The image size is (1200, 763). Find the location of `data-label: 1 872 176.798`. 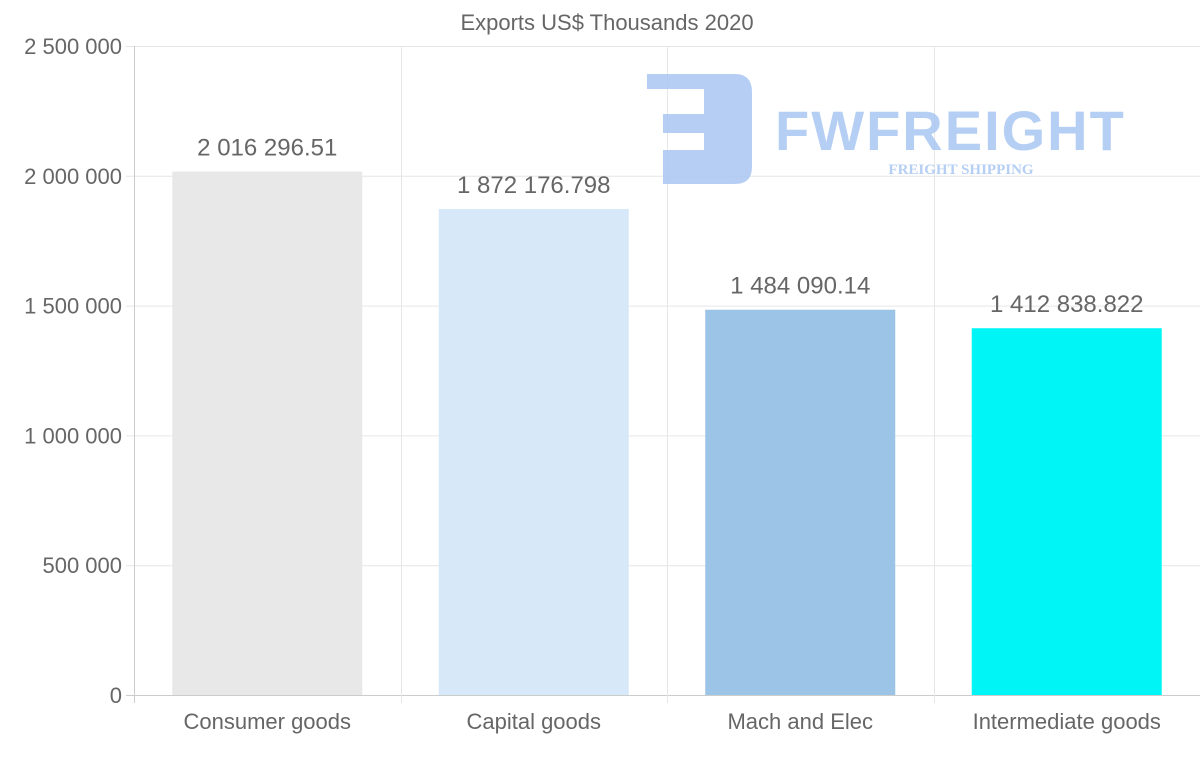

data-label: 1 872 176.798 is located at coordinates (533, 185).